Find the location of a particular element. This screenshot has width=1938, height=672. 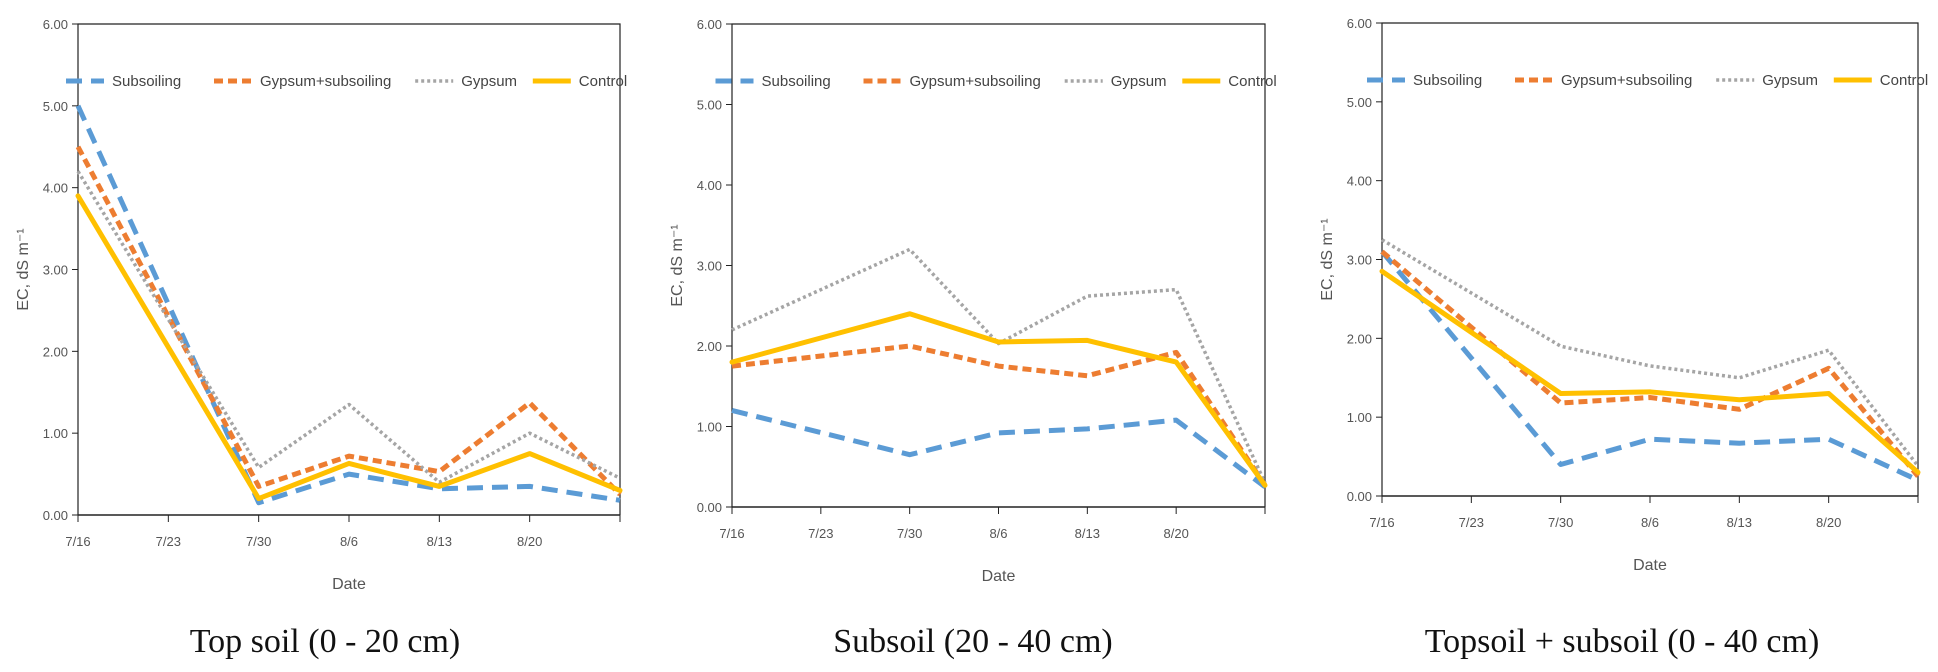

c2-y-tick-label: 0.00 is located at coordinates (709, 507).